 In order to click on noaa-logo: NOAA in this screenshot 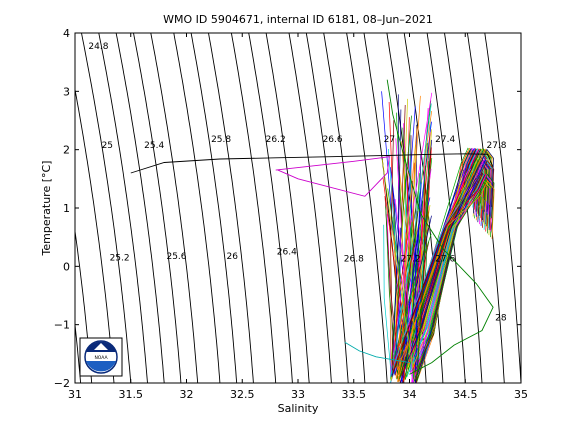, I will do `click(101, 357)`.